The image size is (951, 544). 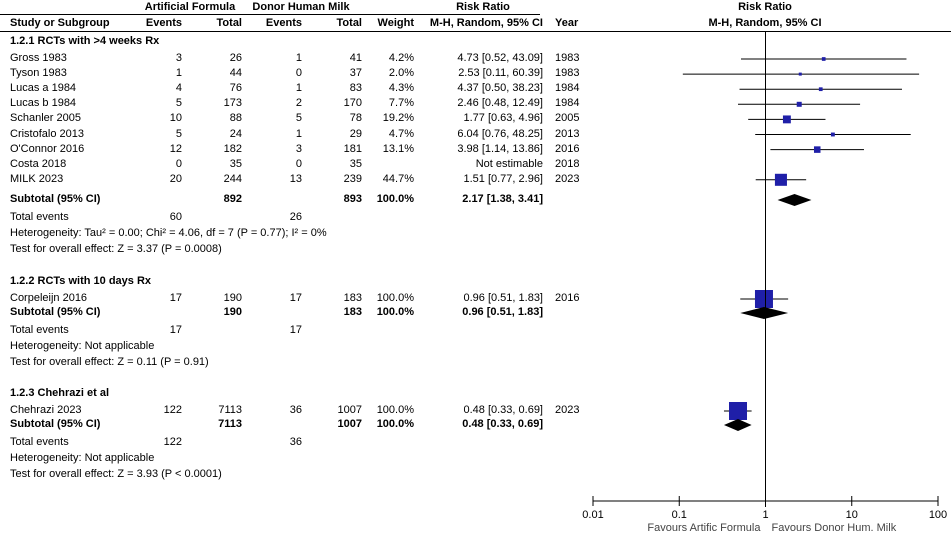 What do you see at coordinates (43, 103) in the screenshot?
I see `study-name: Lucas b 1984` at bounding box center [43, 103].